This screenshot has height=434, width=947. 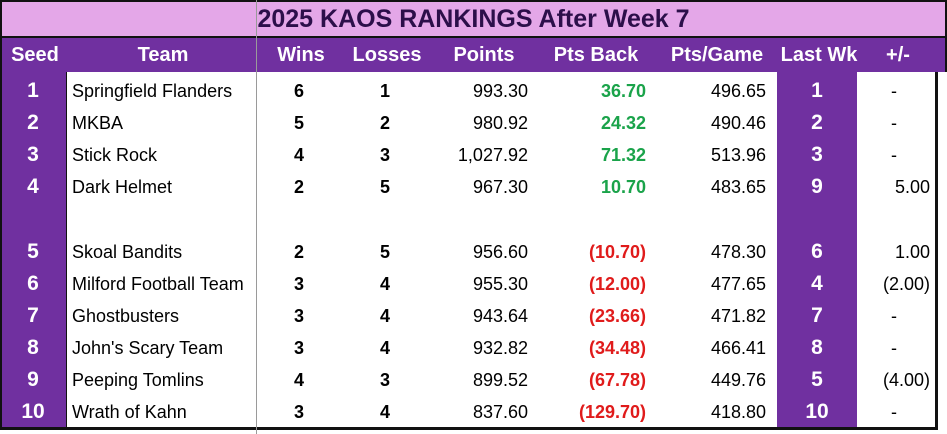 I want to click on cell-team: Skoal Bandits, so click(x=127, y=252).